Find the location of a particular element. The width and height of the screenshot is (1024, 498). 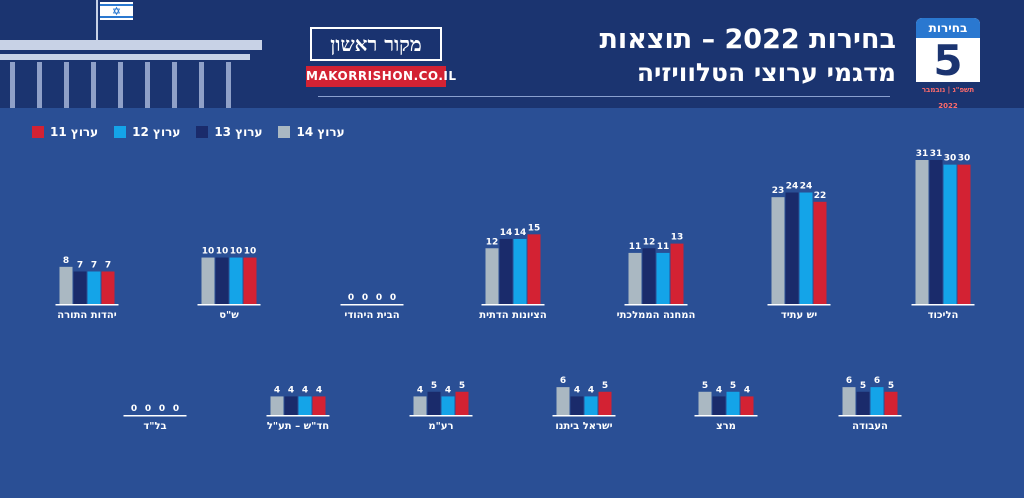

chart-legend: ערוץ 14 ערוץ 13 ערוץ 12 ערוץ 11 is located at coordinates (188, 132).